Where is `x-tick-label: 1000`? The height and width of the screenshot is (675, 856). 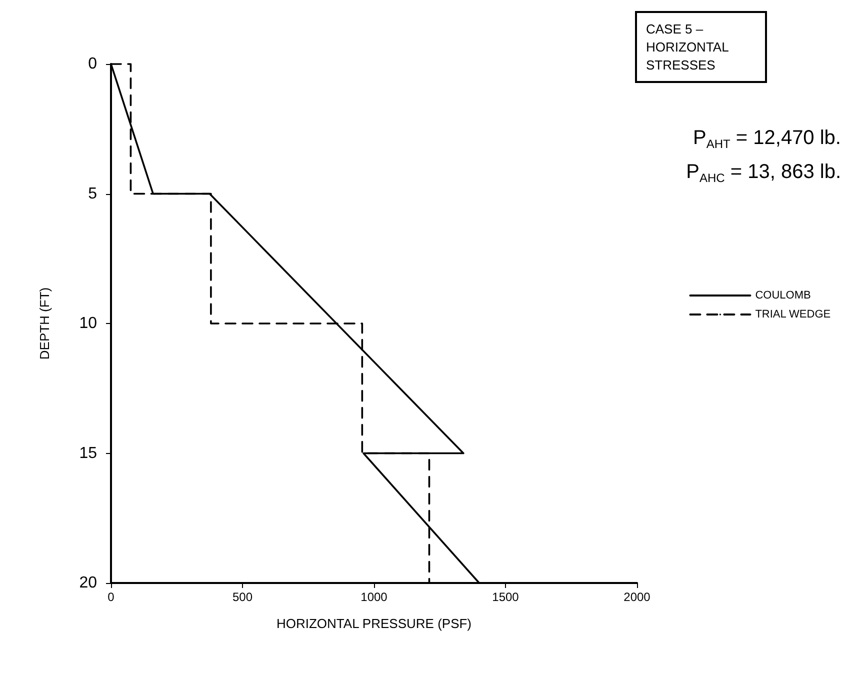
x-tick-label: 1000 is located at coordinates (374, 597).